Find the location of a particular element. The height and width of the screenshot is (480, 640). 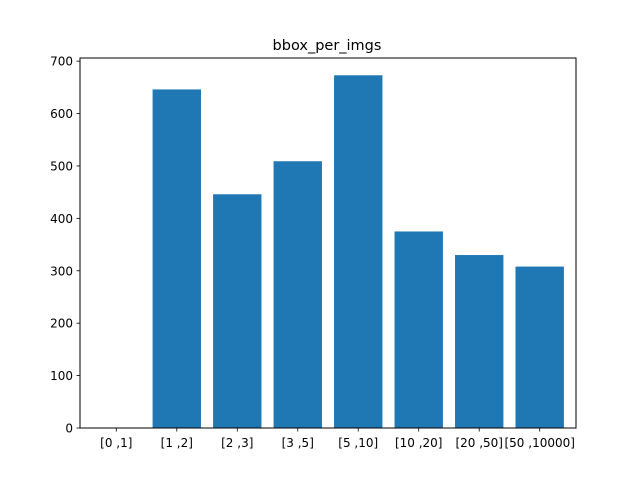

chart-title: bbox_per_imgs is located at coordinates (327, 46).